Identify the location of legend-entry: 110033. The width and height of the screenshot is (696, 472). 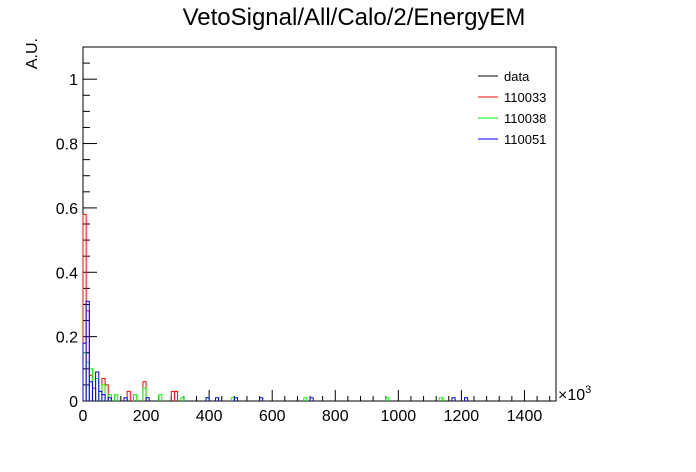
(525, 97).